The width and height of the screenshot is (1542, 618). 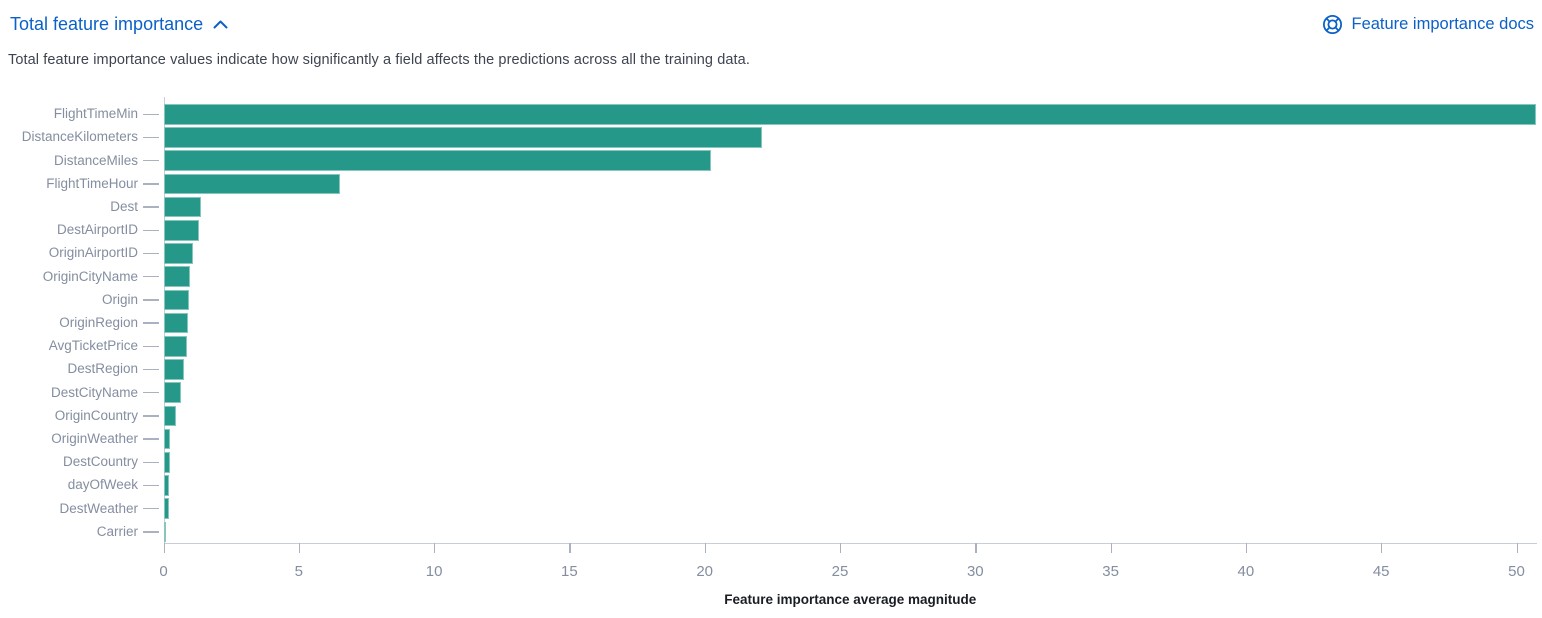 I want to click on y-axis-label: DistanceKilometers, so click(x=79, y=137).